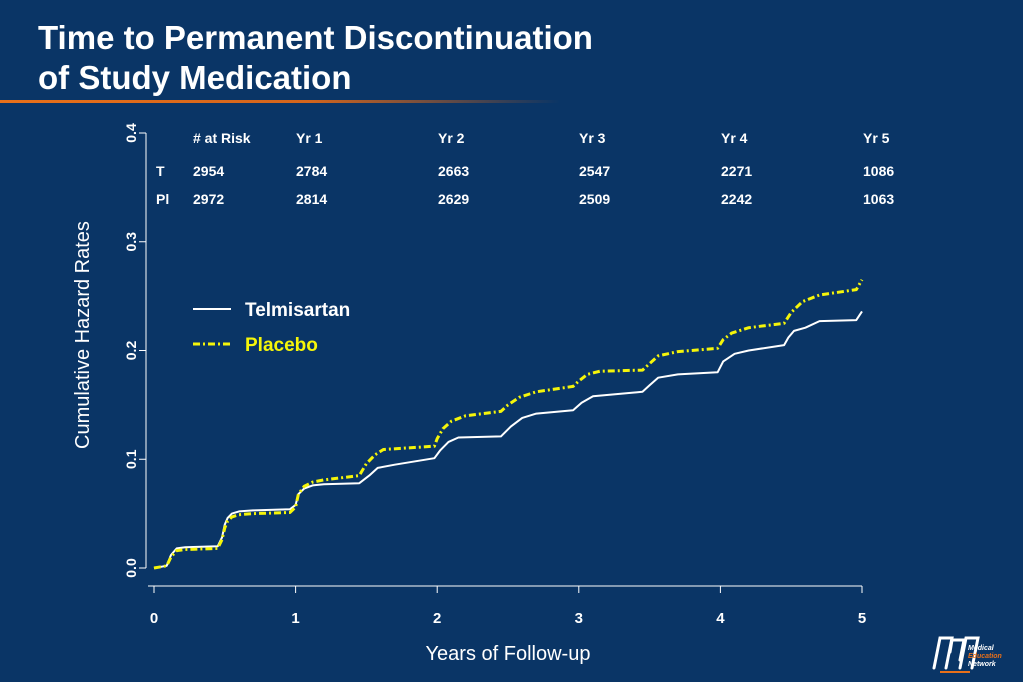 The height and width of the screenshot is (682, 1023). Describe the element at coordinates (736, 171) in the screenshot. I see `risk-table-cell: 2271` at that location.